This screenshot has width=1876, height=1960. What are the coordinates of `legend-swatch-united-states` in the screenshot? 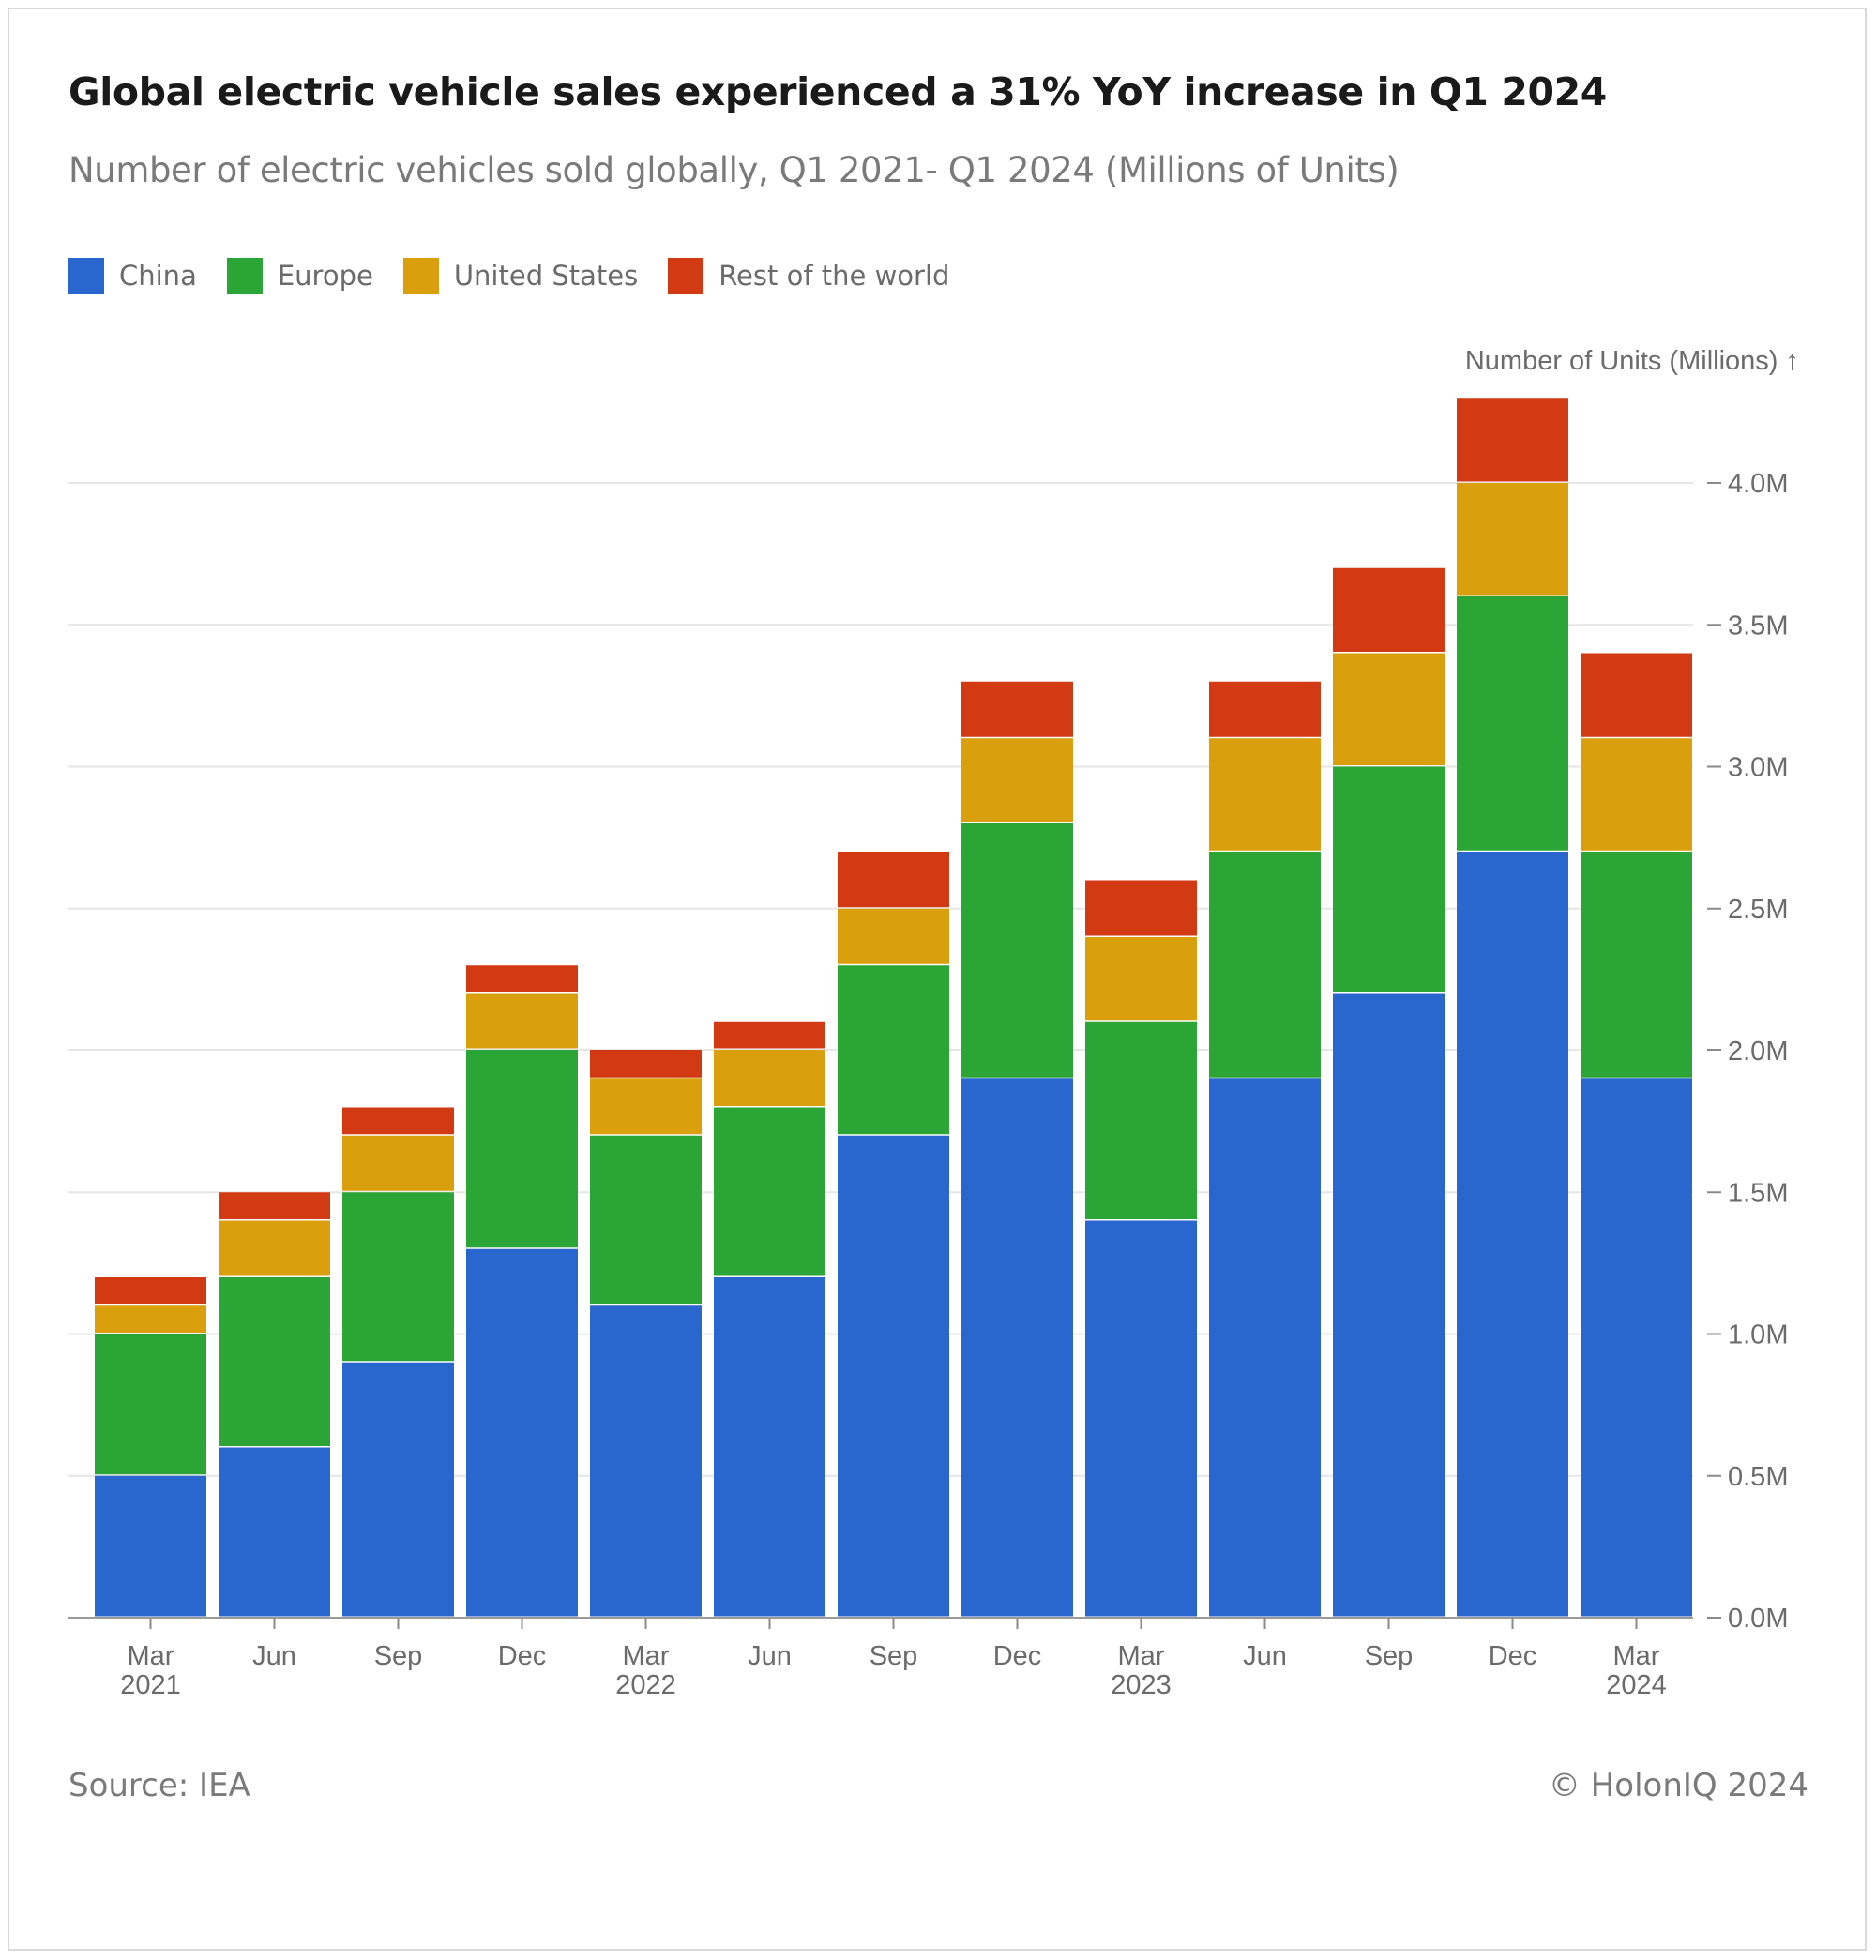 It's located at (420, 276).